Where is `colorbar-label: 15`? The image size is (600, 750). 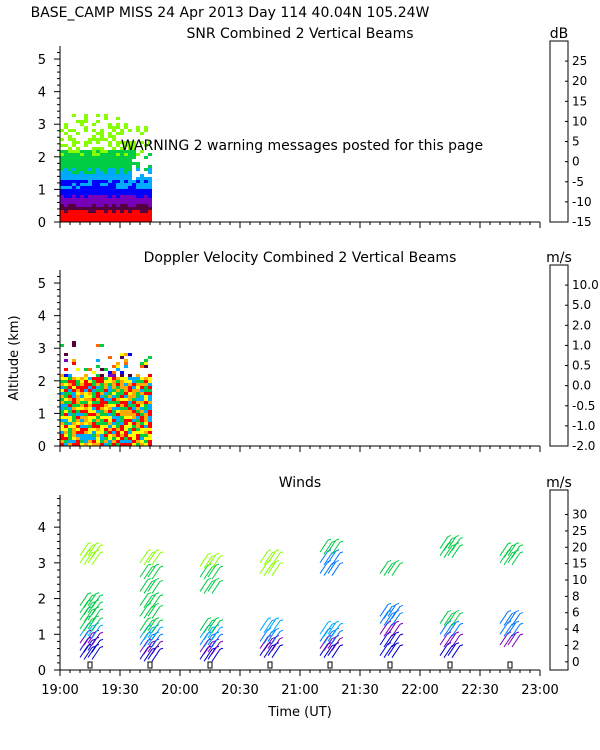
colorbar-label: 15 is located at coordinates (579, 564).